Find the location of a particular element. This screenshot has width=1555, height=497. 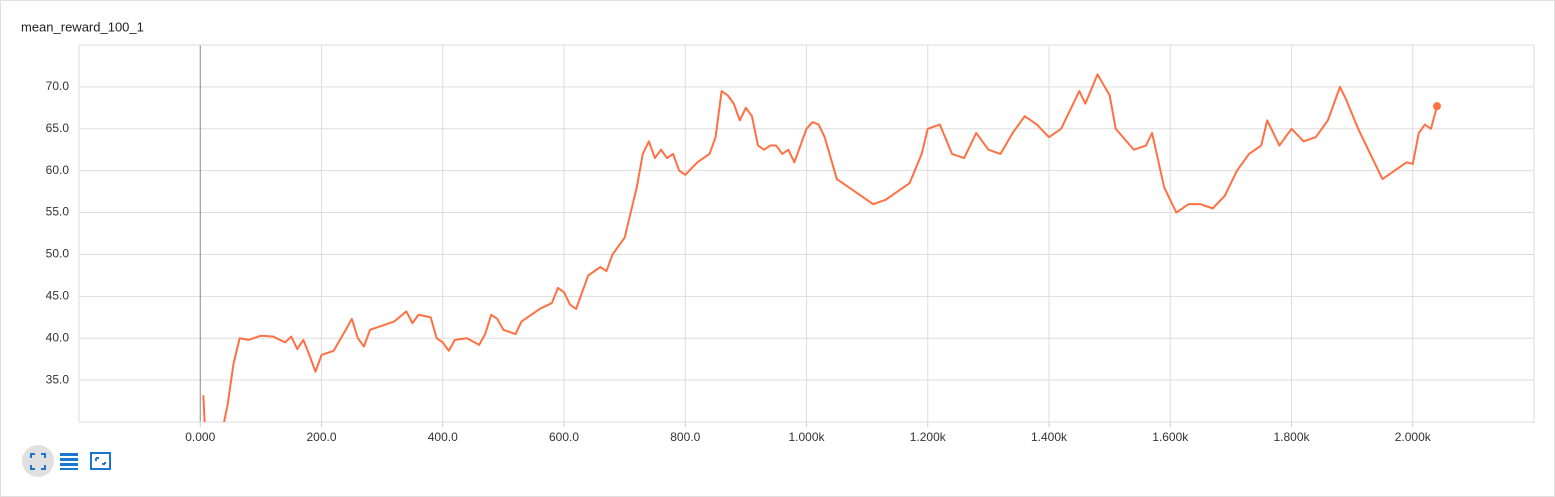

x-tick-label: 1.600k is located at coordinates (1170, 437).